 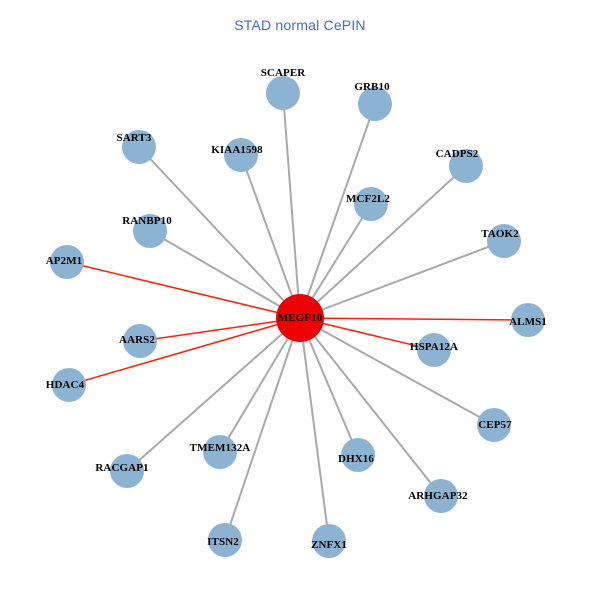 I want to click on edge-megf10-kiaa1598, so click(x=270, y=236).